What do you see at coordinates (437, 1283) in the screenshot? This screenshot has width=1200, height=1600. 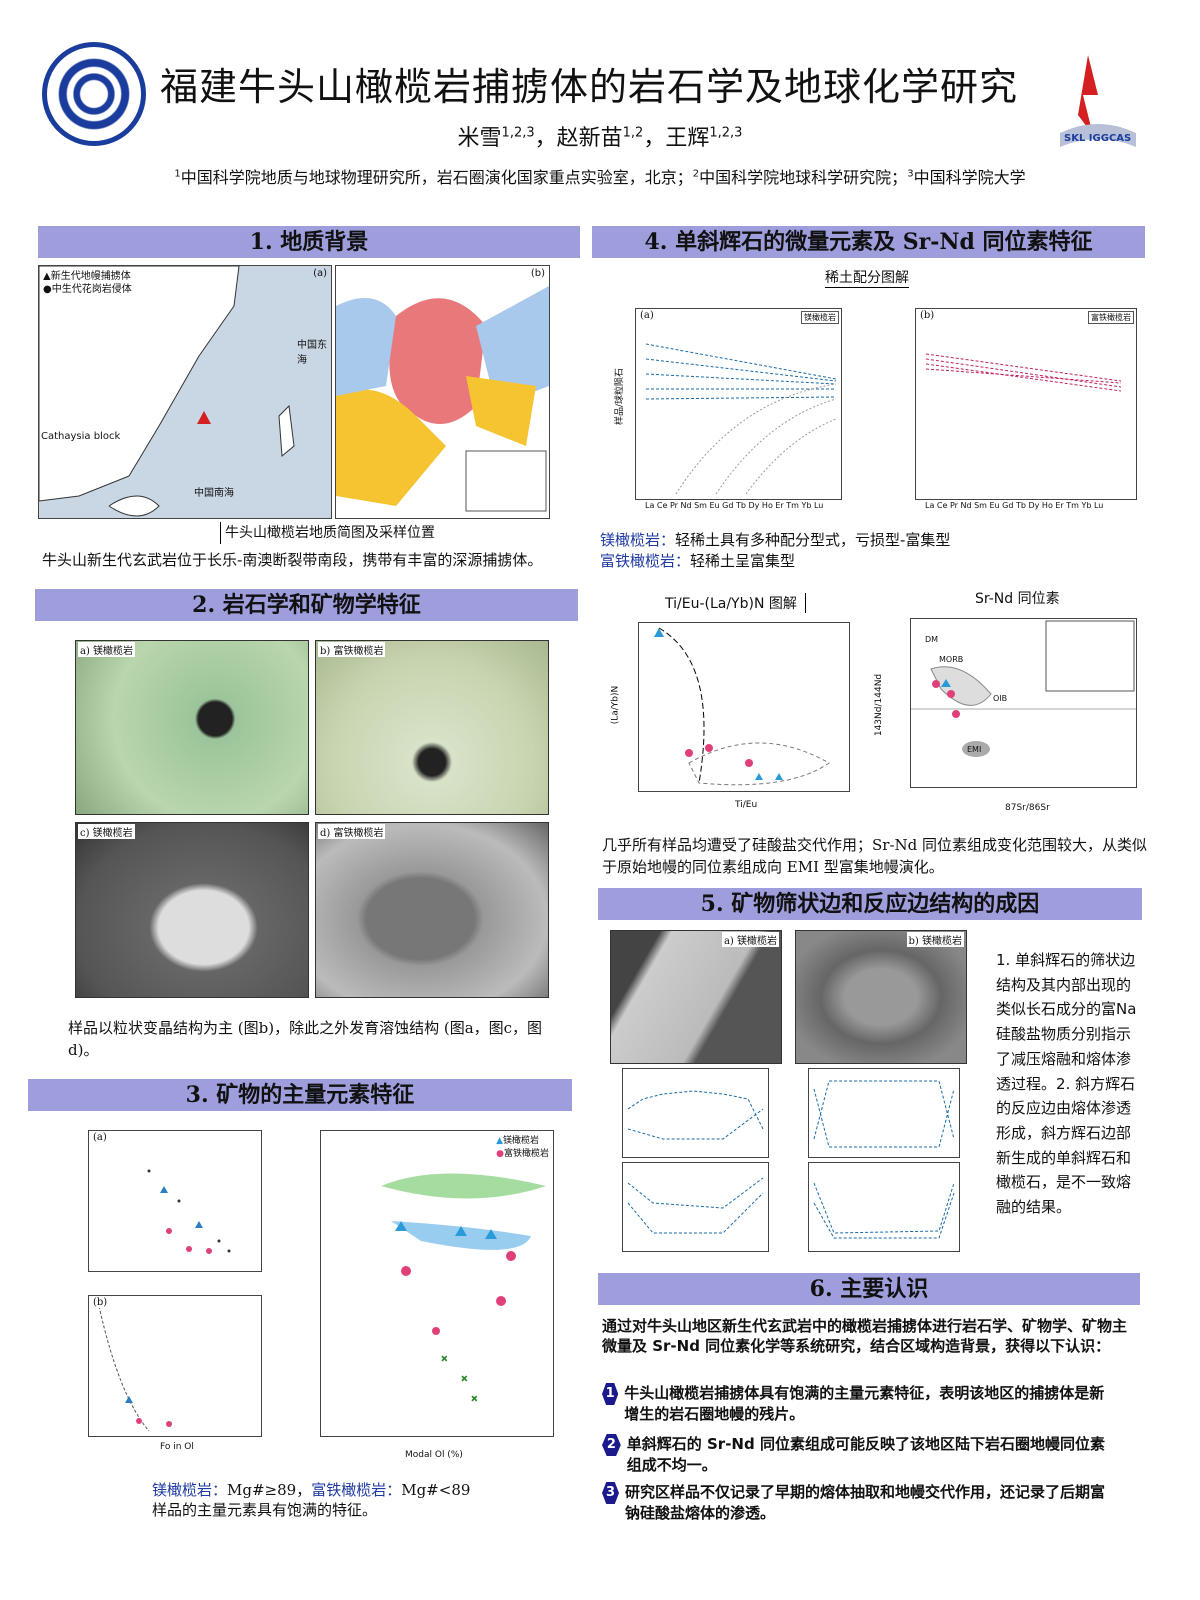 I see `chart-3c: × × × ▲镁橄榄岩 ●富铁橄榄岩` at bounding box center [437, 1283].